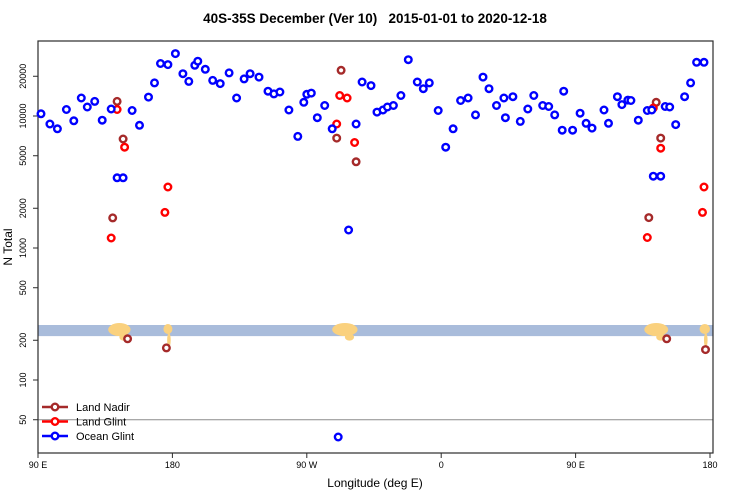 This screenshot has width=750, height=500. What do you see at coordinates (345, 330) in the screenshot?
I see `land-blob-south-america` at bounding box center [345, 330].